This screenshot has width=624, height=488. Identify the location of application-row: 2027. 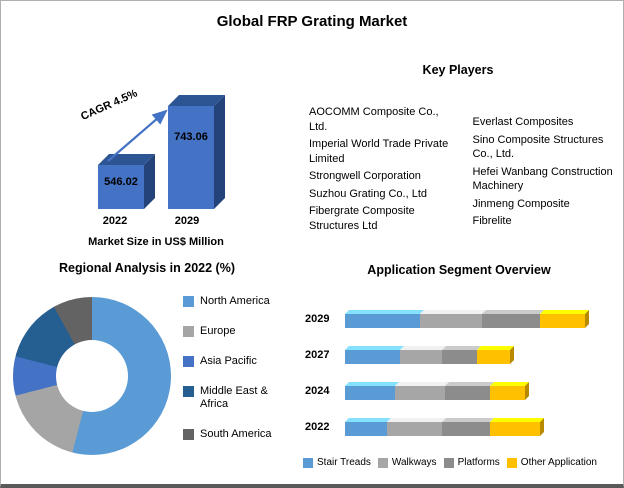
(459, 355).